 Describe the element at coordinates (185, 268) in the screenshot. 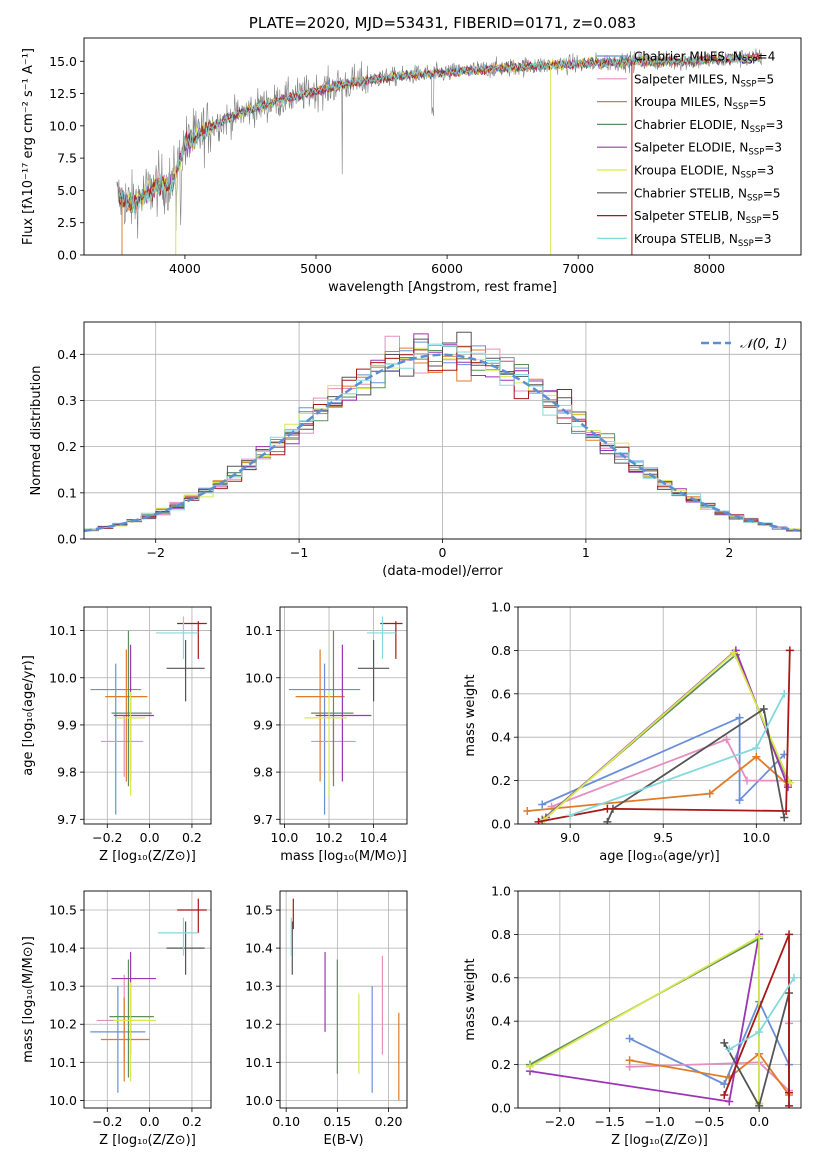

I see `x-tick-label: 4000` at that location.